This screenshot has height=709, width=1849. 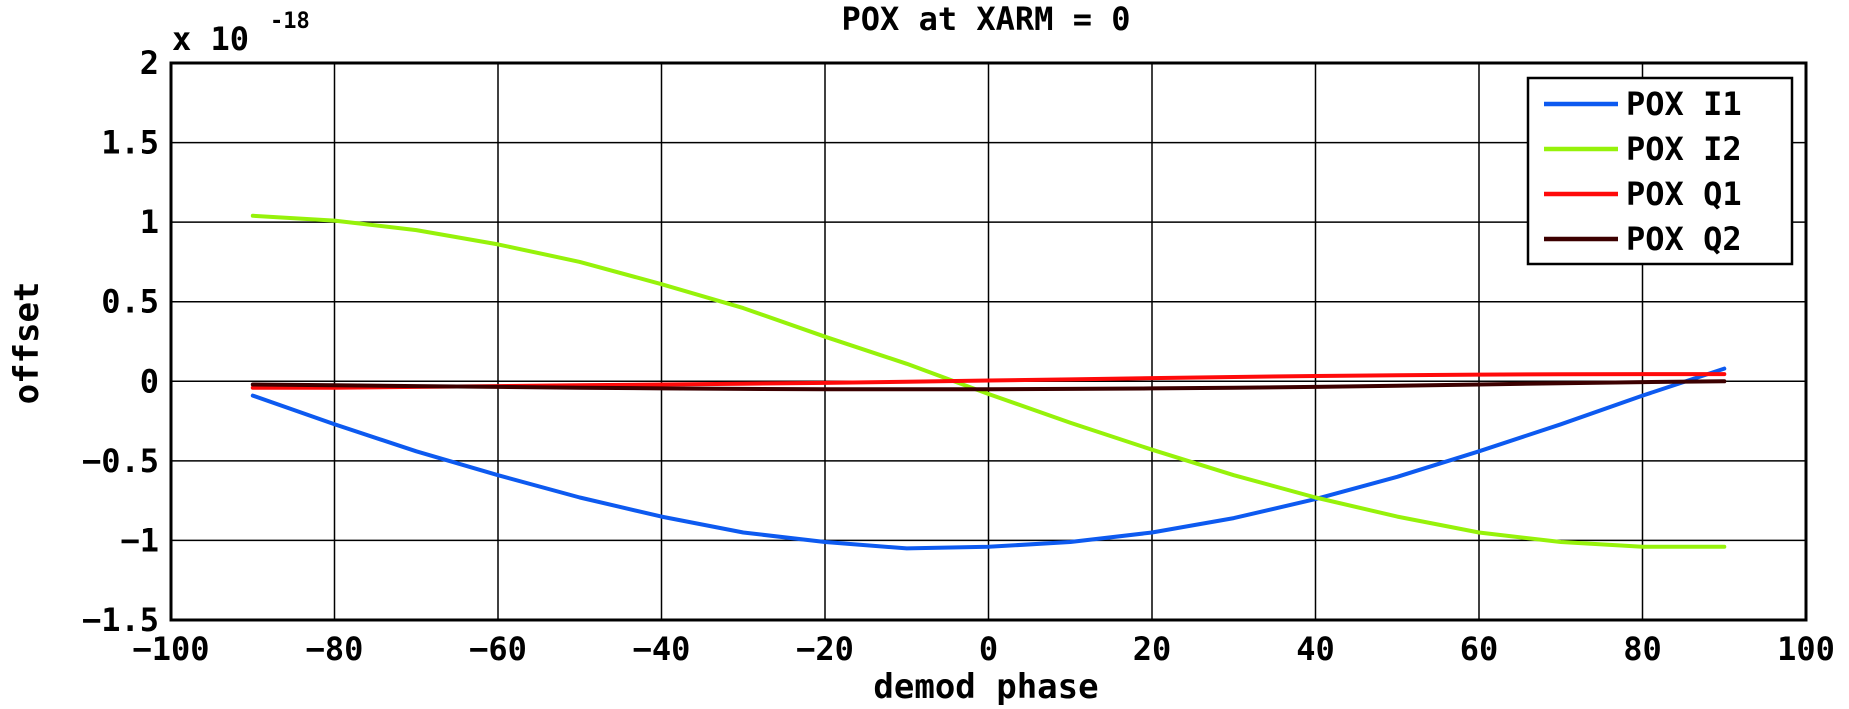 I want to click on y-tick-label: 0, so click(x=149, y=381).